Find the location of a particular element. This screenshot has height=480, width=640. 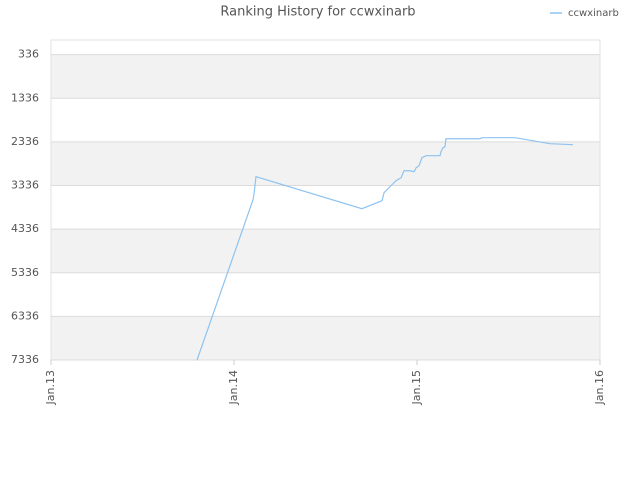

y-tick-label: 4336 is located at coordinates (25, 228).